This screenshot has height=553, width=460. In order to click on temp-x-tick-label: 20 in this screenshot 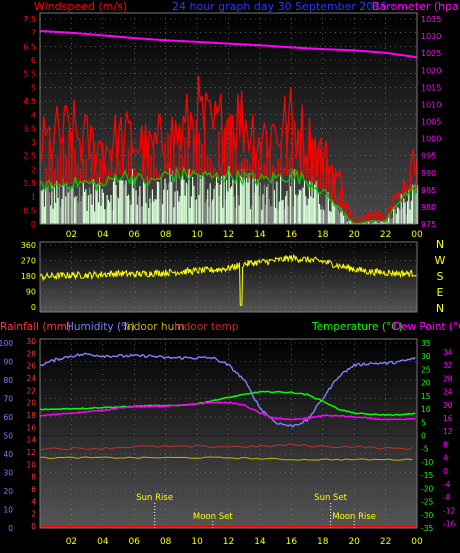, I will do `click(354, 542)`.